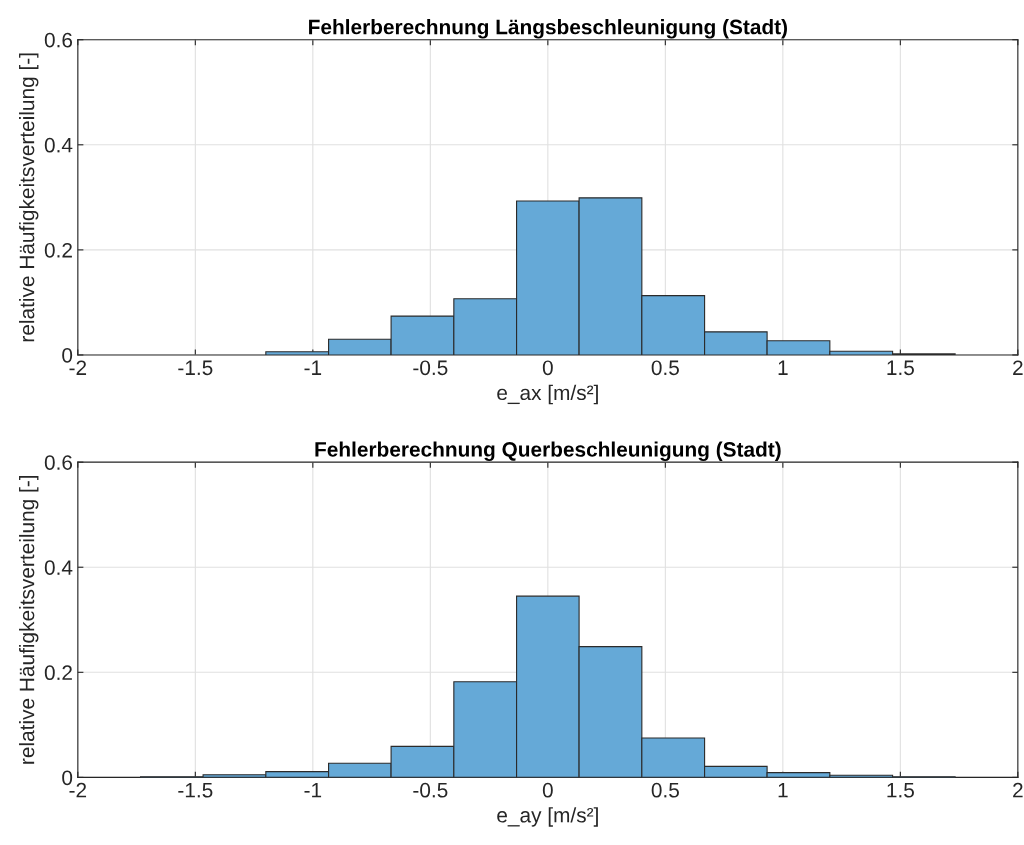 The height and width of the screenshot is (845, 1024). Describe the element at coordinates (548, 451) in the screenshot. I see `chart-title: Fehlerberechnung Querbeschleunigung (Stadt)` at that location.